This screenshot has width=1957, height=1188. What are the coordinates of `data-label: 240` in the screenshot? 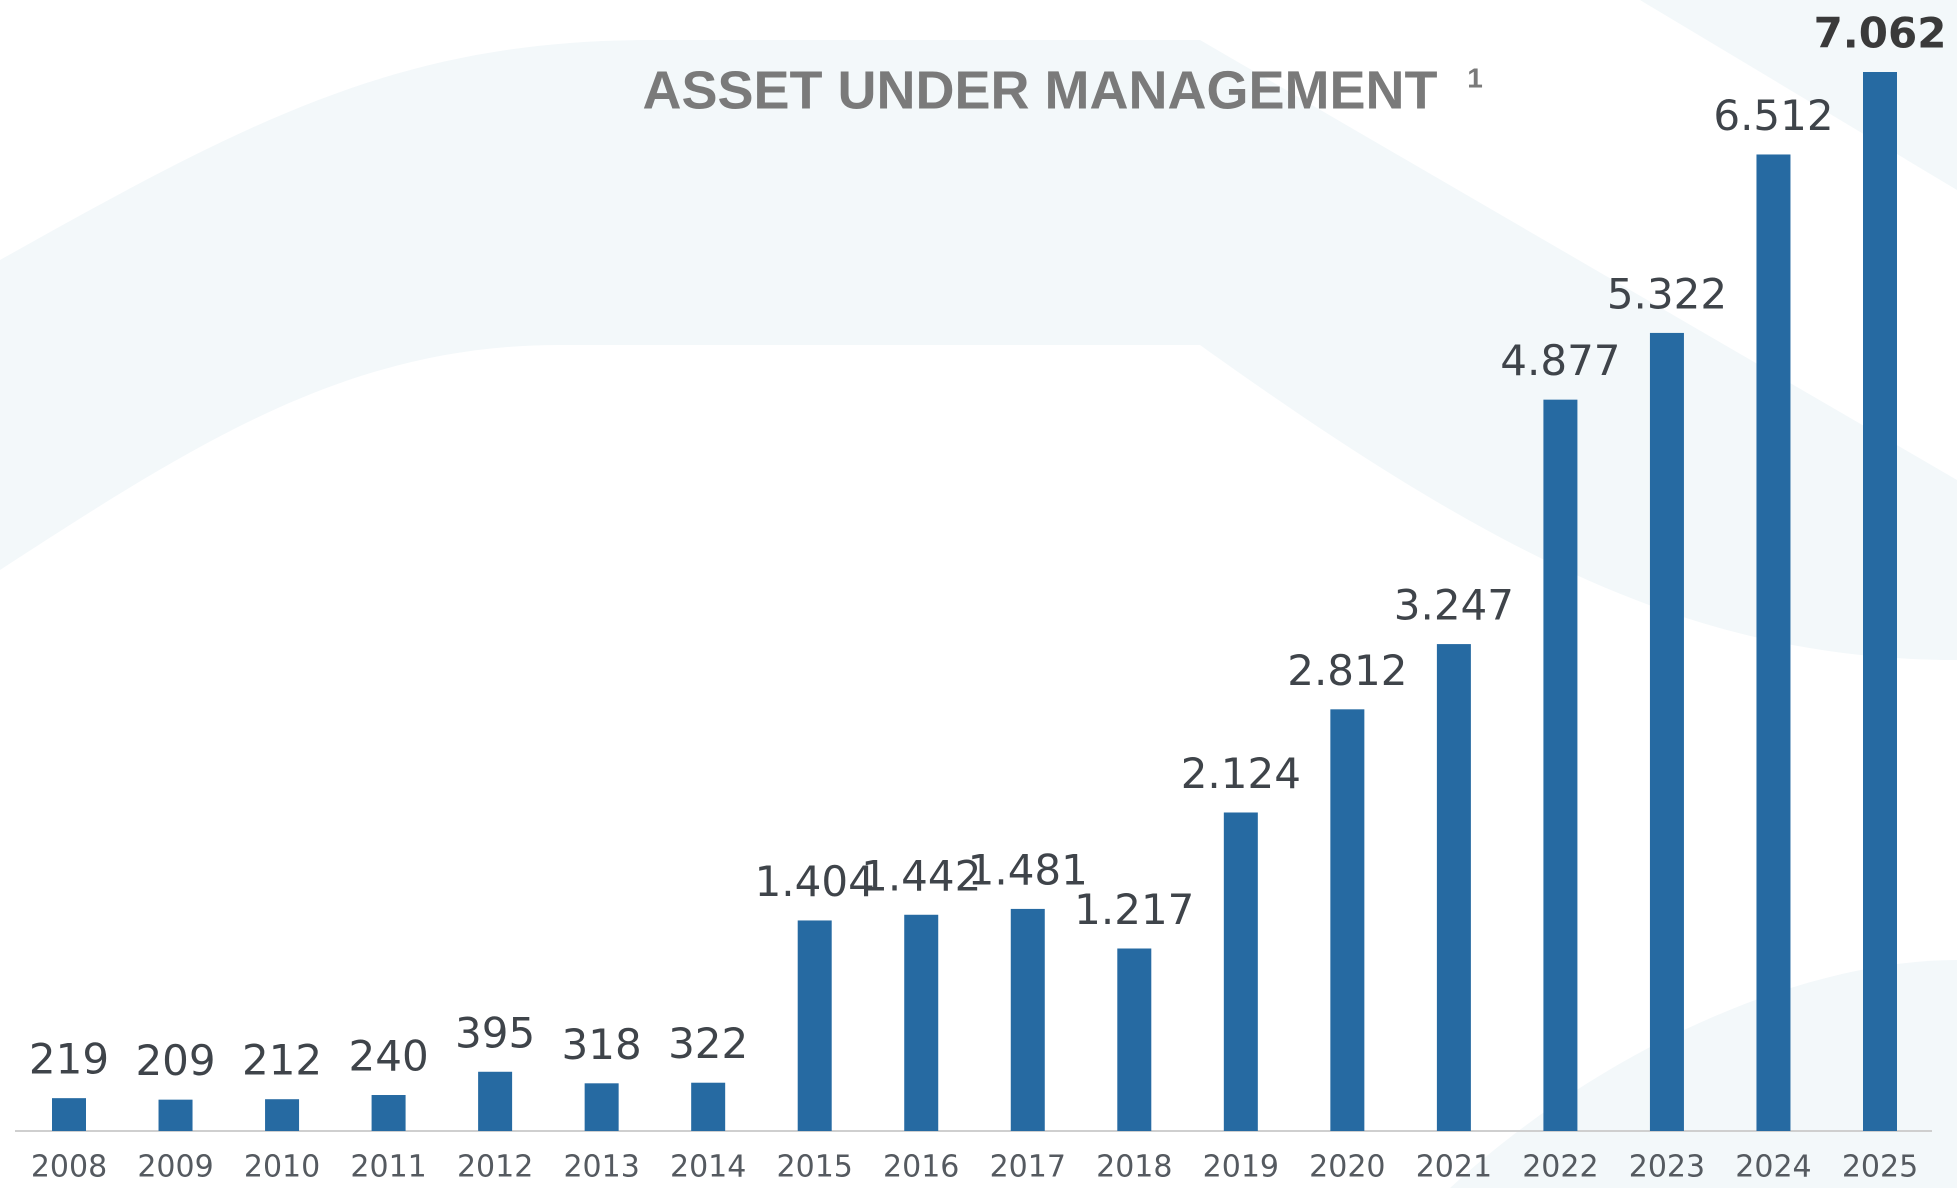 It's located at (389, 1056).